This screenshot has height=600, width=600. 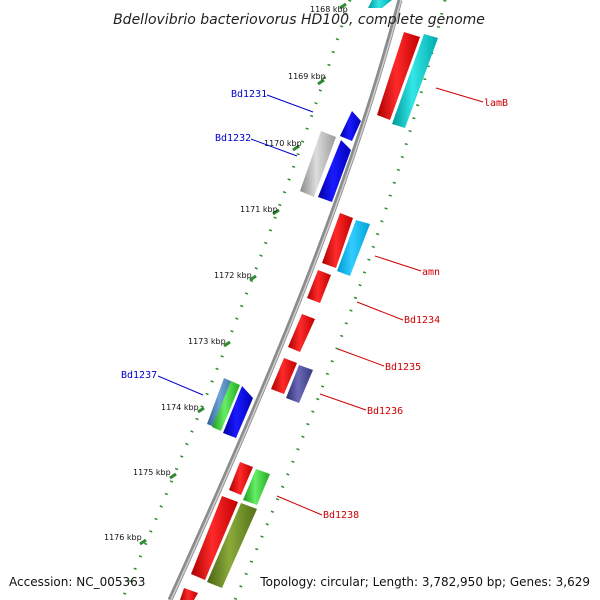 I want to click on gene-lamb-cyan, so click(x=415, y=81).